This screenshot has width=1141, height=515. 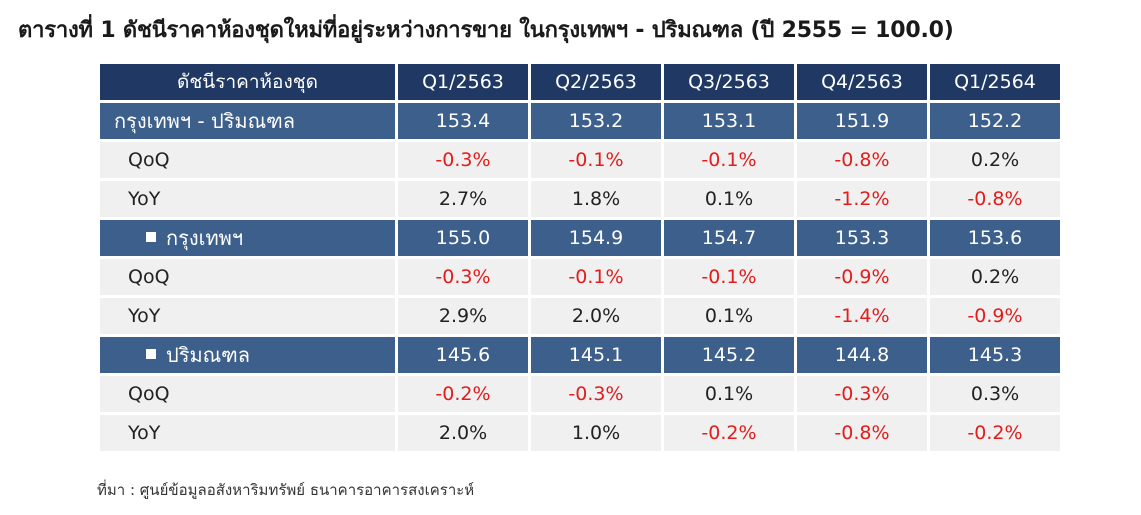 I want to click on value-cell: 0.3%, so click(x=995, y=394).